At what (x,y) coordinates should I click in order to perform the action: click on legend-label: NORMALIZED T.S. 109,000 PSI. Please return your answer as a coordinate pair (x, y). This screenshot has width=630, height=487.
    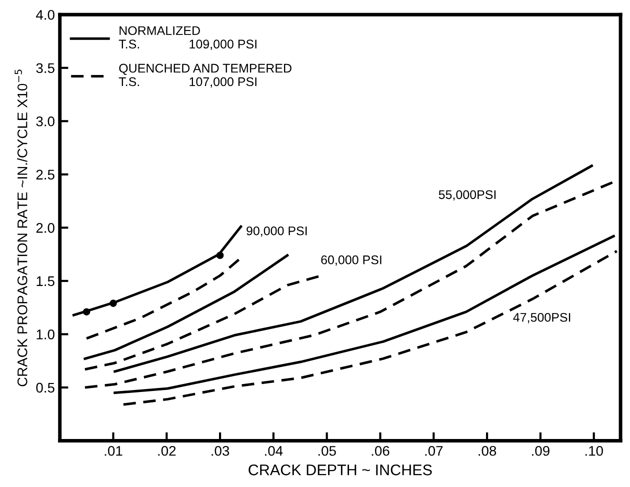
    Looking at the image, I should click on (187, 38).